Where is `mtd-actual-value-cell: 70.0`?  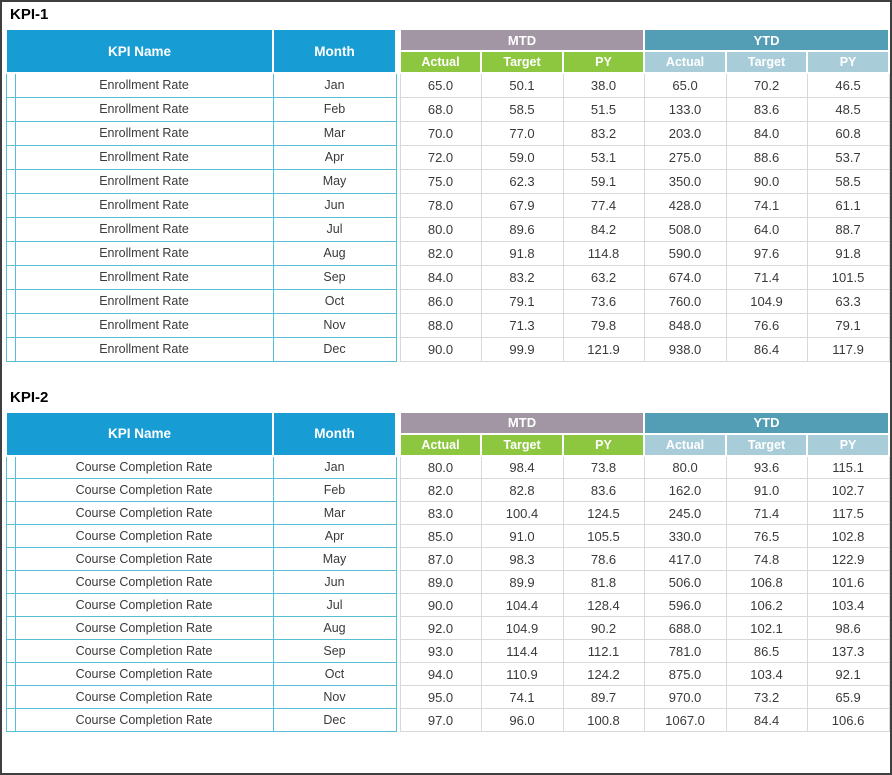 mtd-actual-value-cell: 70.0 is located at coordinates (440, 133).